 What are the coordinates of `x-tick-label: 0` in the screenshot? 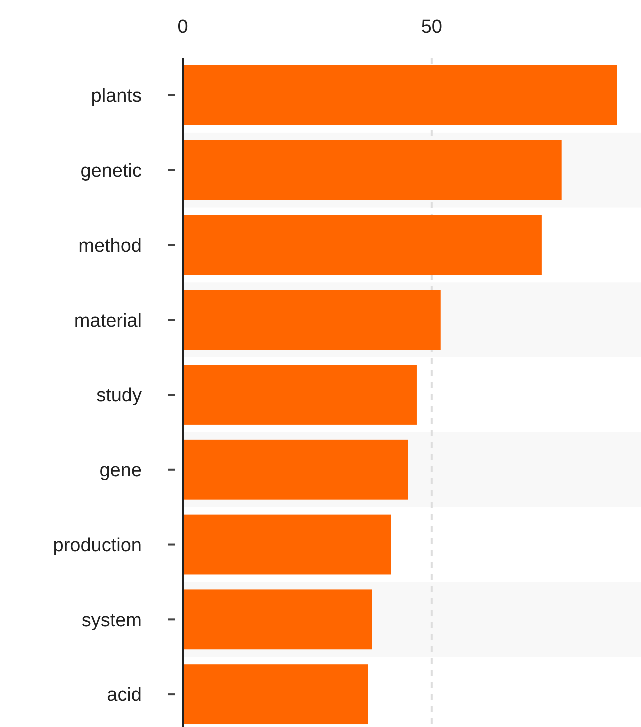 It's located at (183, 27).